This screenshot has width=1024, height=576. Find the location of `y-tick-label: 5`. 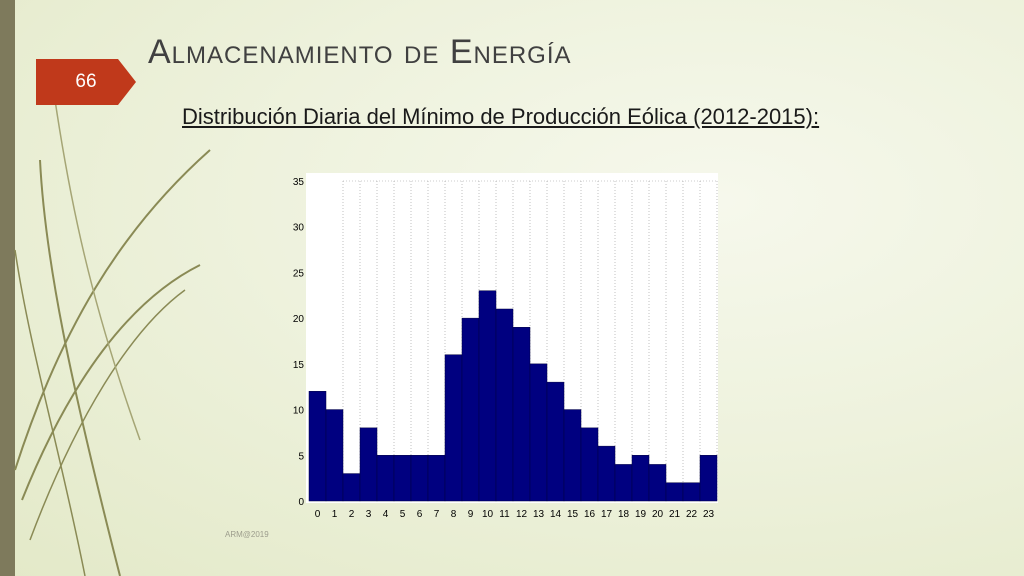

y-tick-label: 5 is located at coordinates (301, 456).